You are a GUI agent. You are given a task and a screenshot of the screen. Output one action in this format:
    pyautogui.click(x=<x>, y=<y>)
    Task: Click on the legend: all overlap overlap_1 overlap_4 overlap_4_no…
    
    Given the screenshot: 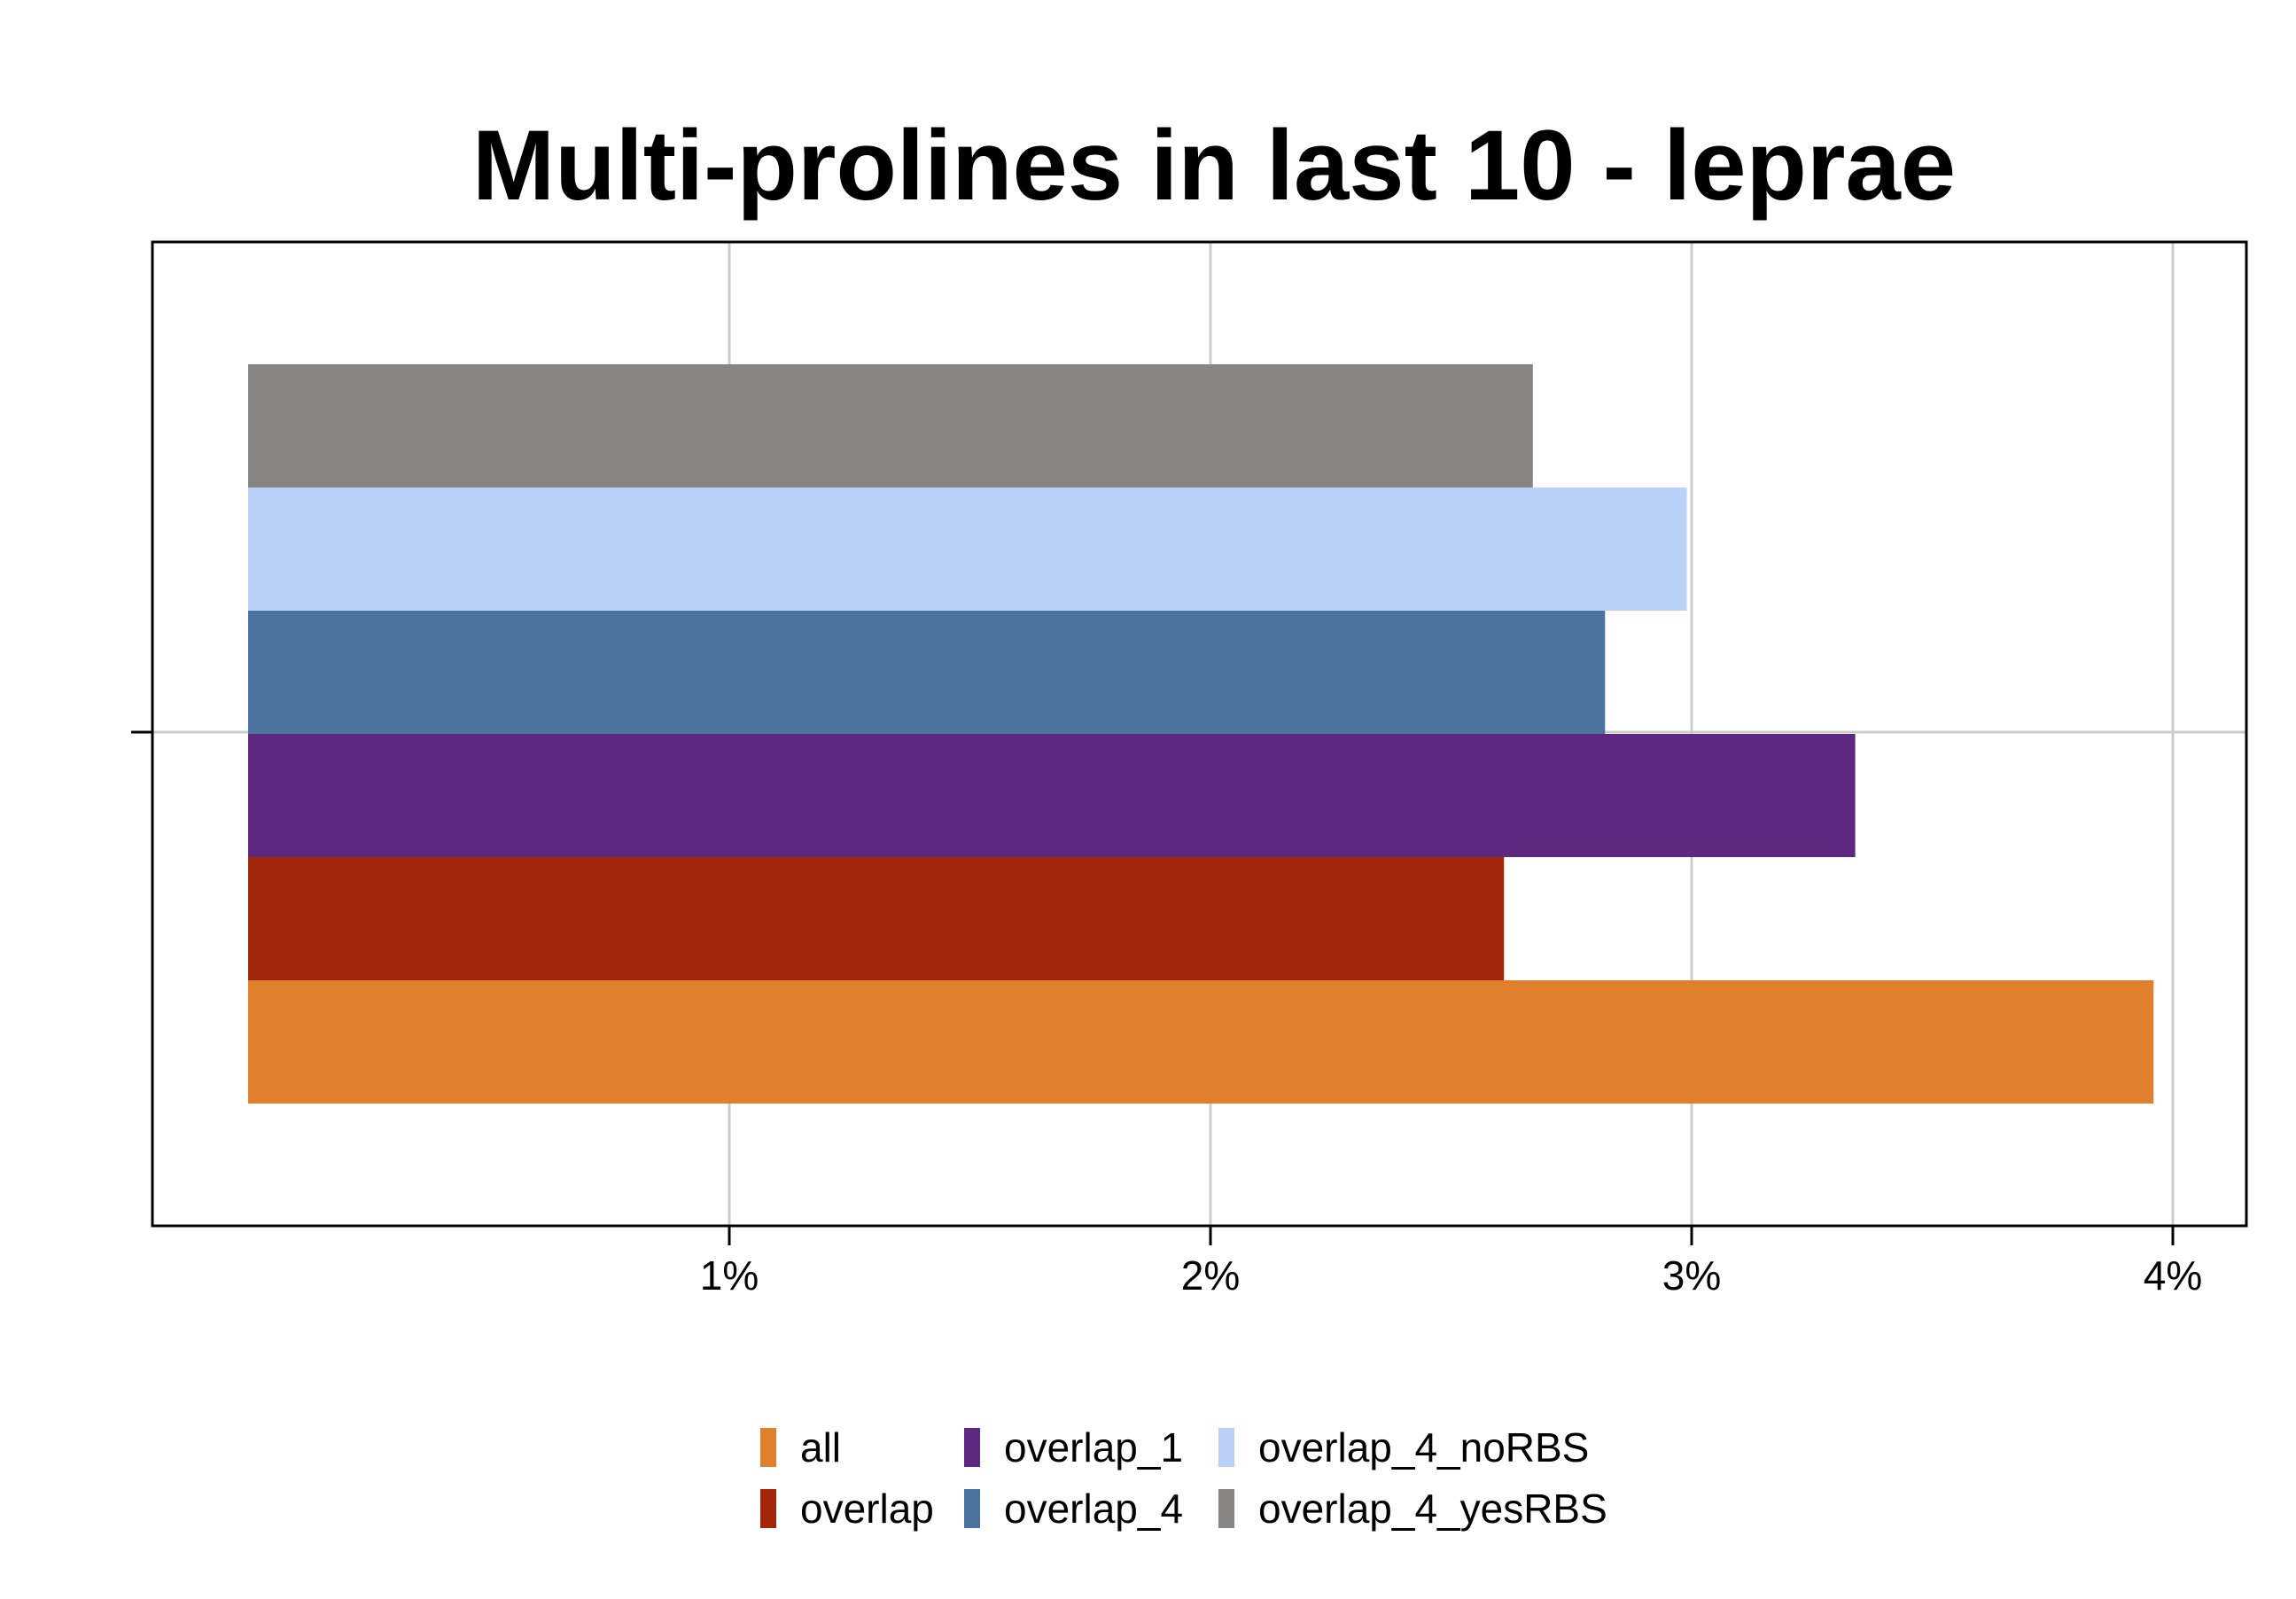 What is the action you would take?
    pyautogui.click(x=1183, y=1478)
    